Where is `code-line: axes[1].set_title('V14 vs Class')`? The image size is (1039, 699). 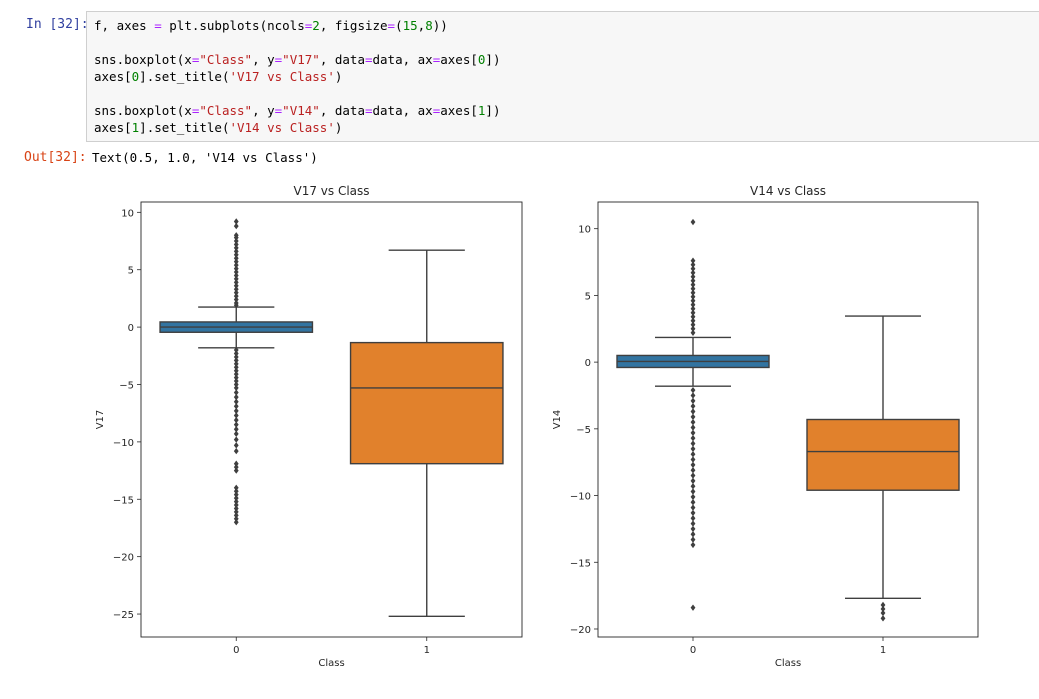
code-line: axes[1].set_title('V14 vs Class') is located at coordinates (218, 127).